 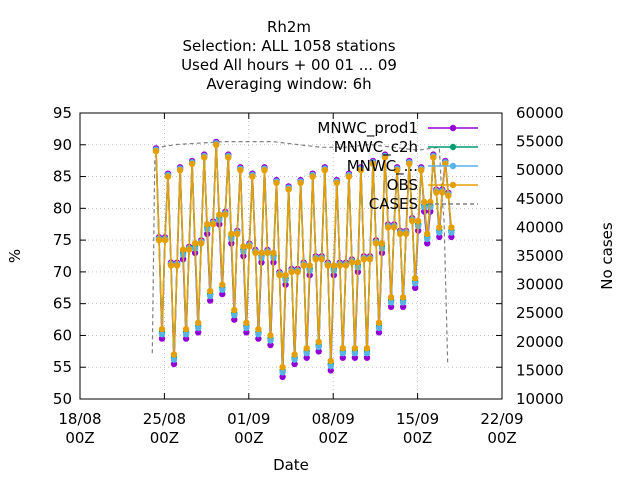 What do you see at coordinates (540, 313) in the screenshot?
I see `y2-tick-label: 25000` at bounding box center [540, 313].